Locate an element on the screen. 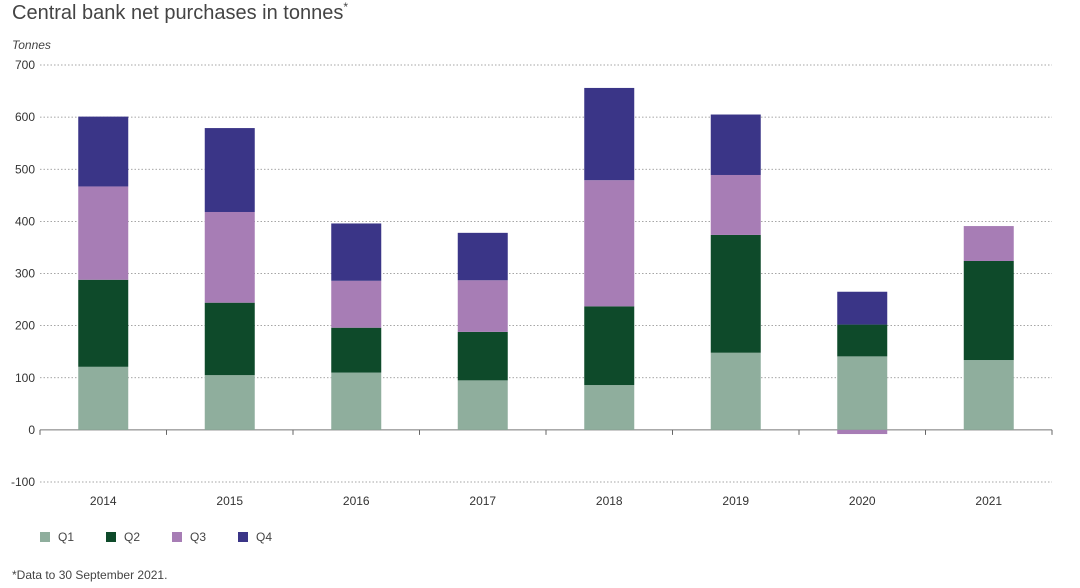  legend-label: Q4 is located at coordinates (264, 537).